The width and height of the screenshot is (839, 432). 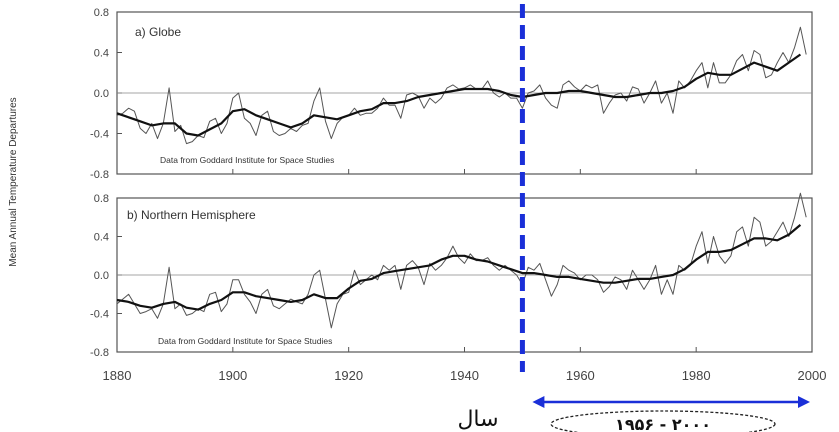 What do you see at coordinates (101, 54) in the screenshot?
I see `y-tick-label-a: 0.4` at bounding box center [101, 54].